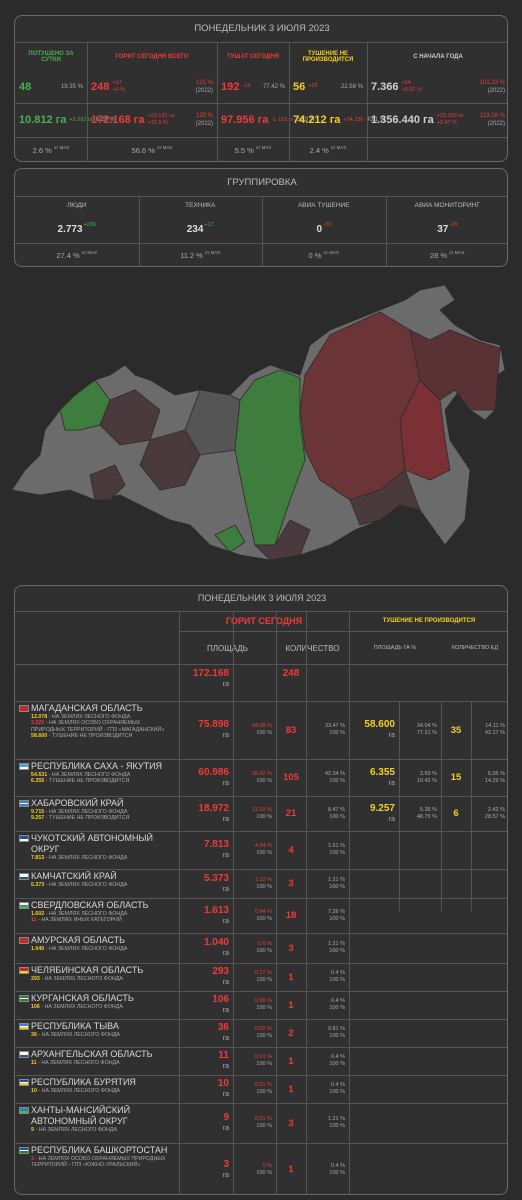  Describe the element at coordinates (305, 120) in the screenshot. I see `metric-share: 56.9 %` at that location.